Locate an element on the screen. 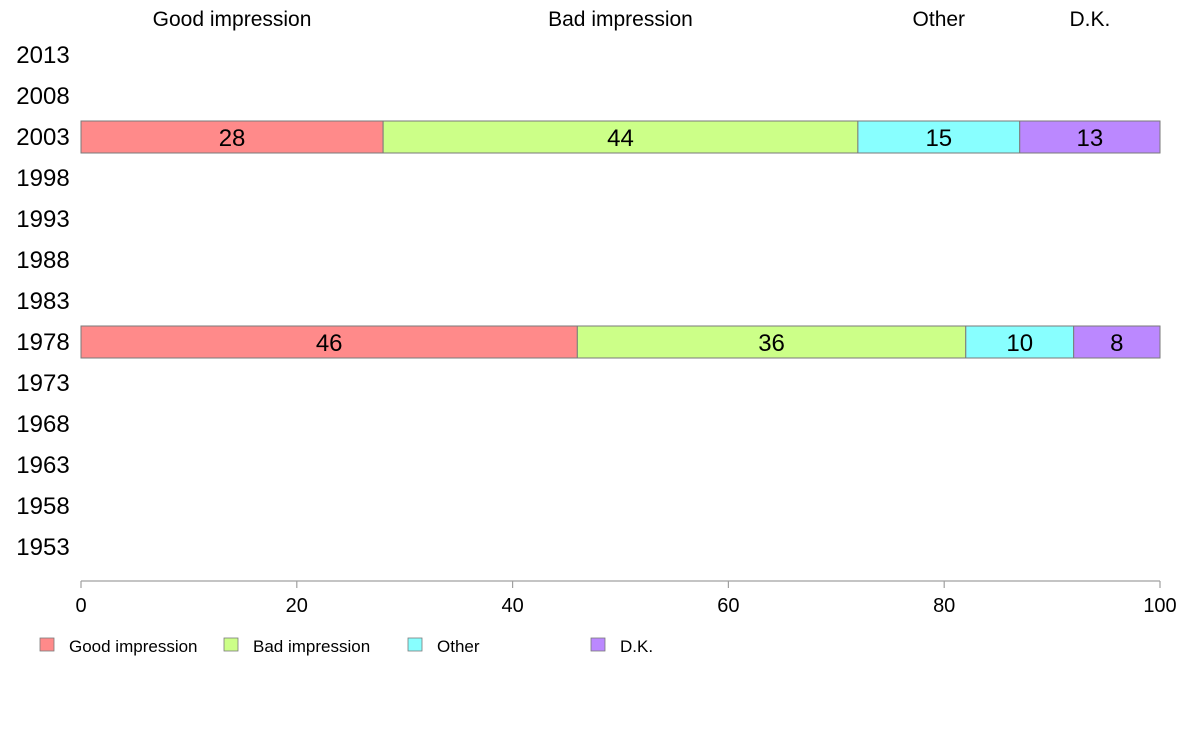  bar-label-1978-3: 8 is located at coordinates (1116, 343).